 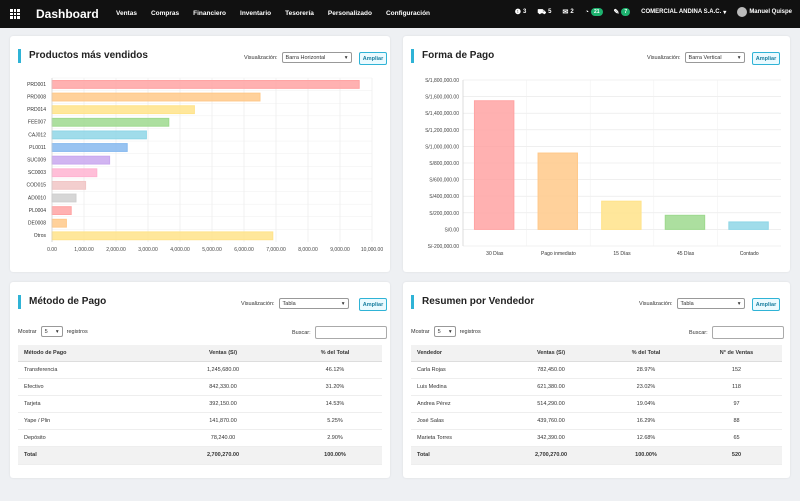 I want to click on page-length-control: Mostrar 5 ▾ registros, so click(x=446, y=331).